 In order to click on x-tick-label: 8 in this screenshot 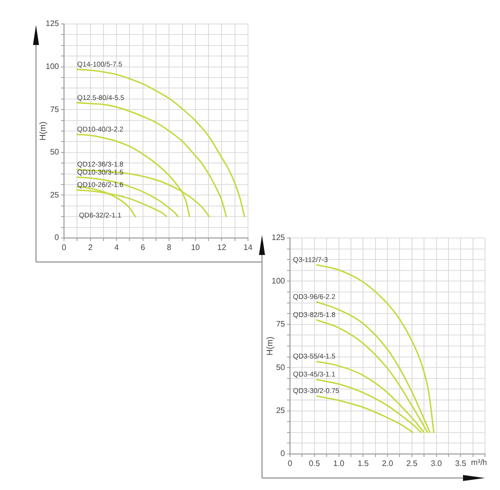, I will do `click(169, 247)`.